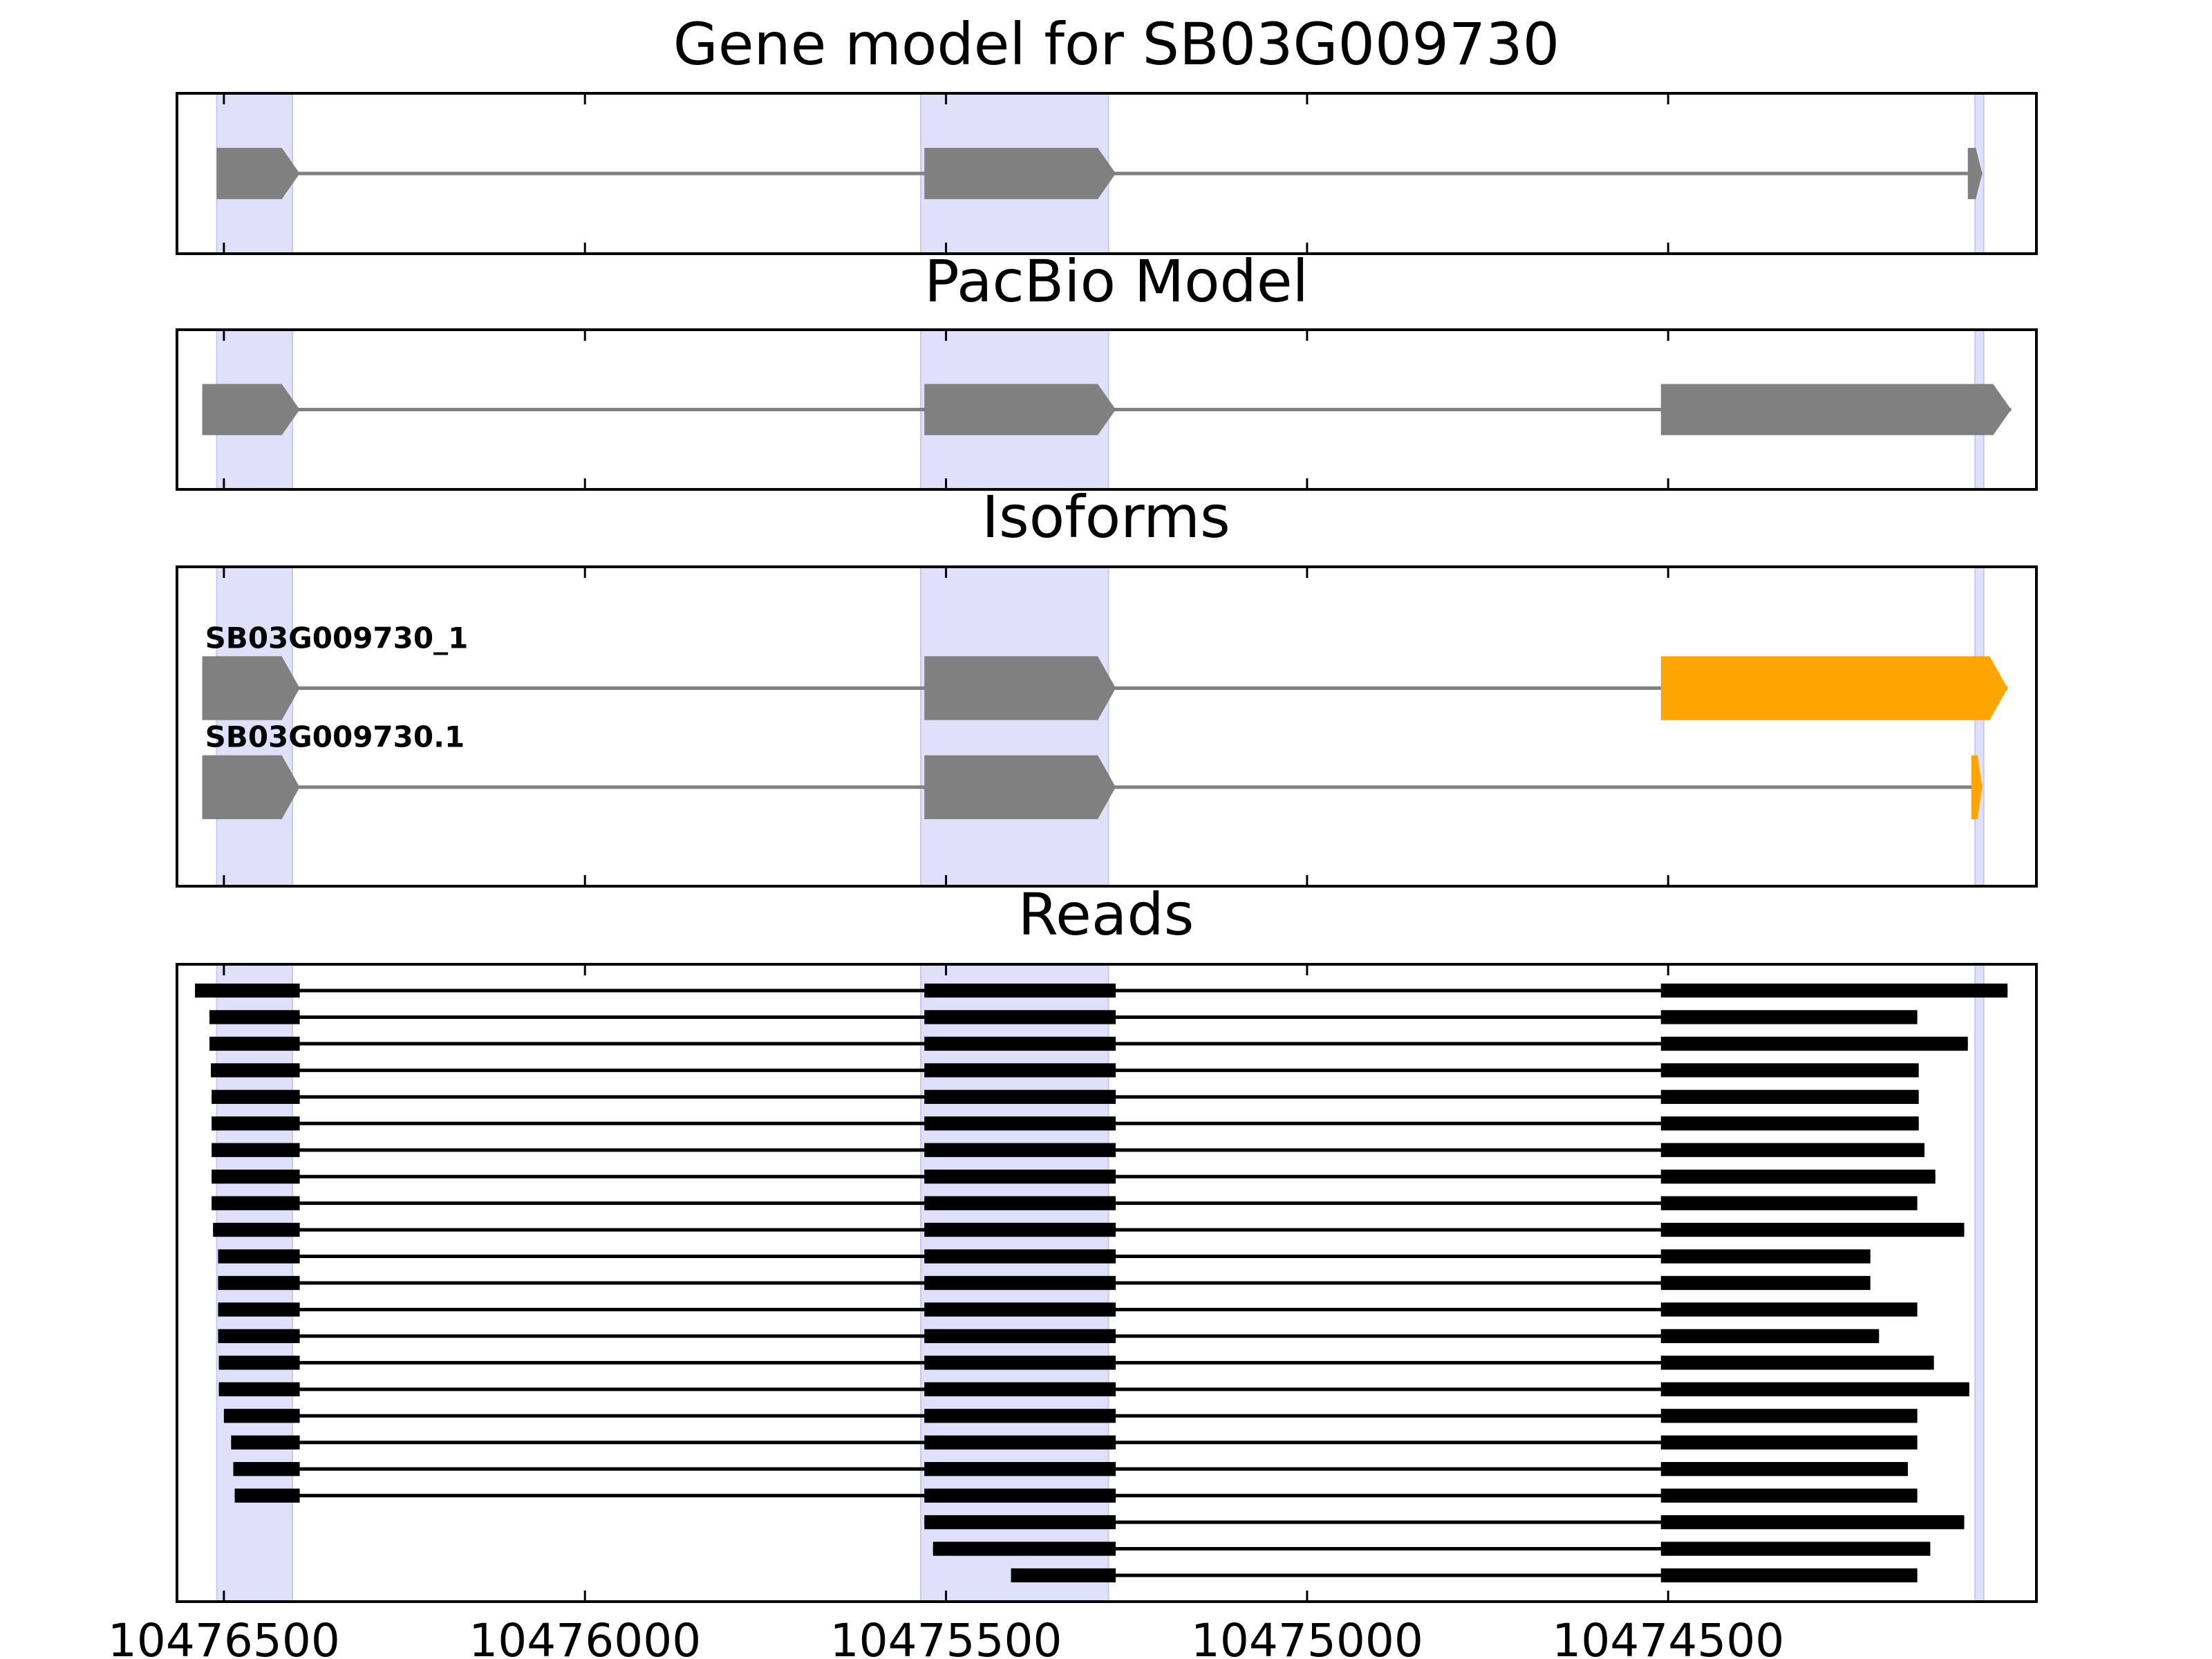 The height and width of the screenshot is (1659, 2212). I want to click on panel-gene-model: Gene model for SB03G009730, so click(1107, 132).